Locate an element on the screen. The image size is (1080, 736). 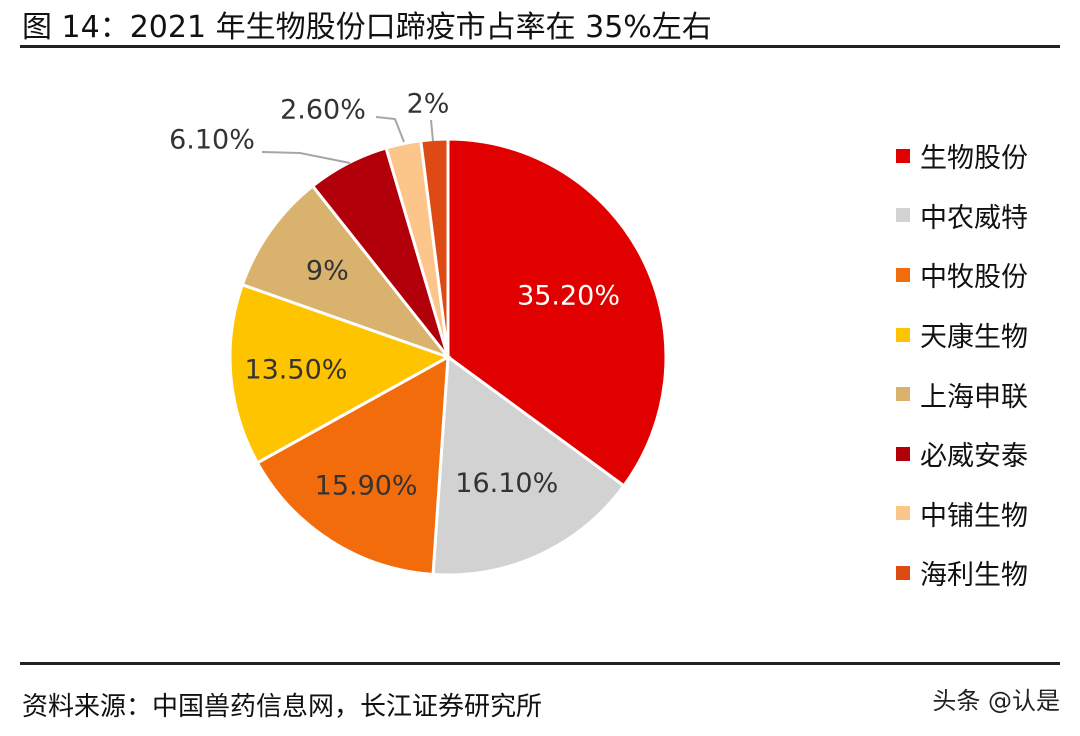
legend-label: 中农威特 is located at coordinates (974, 218).